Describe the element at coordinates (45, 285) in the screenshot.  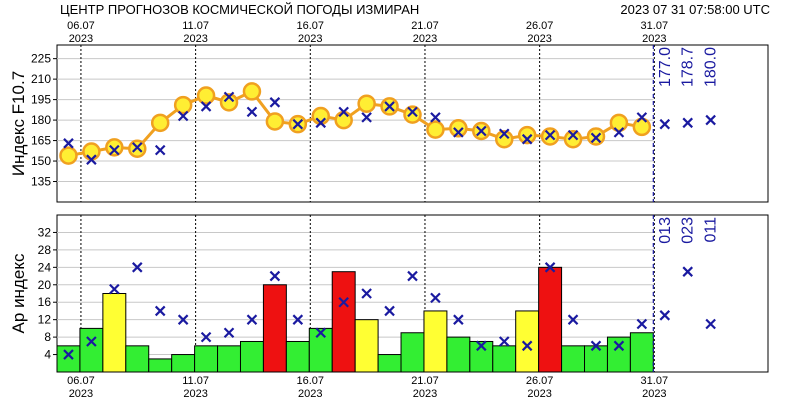
I see `y-tick-label: 20` at that location.